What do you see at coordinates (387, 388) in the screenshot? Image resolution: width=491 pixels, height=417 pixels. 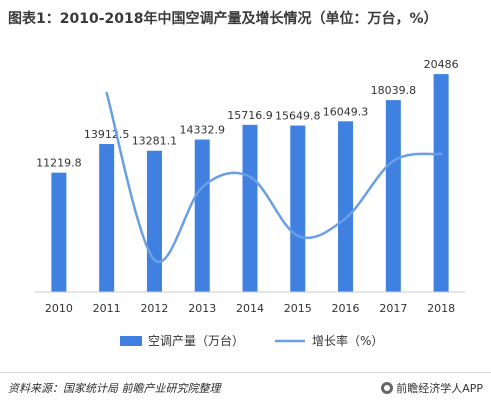 I see `camera-icon` at bounding box center [387, 388].